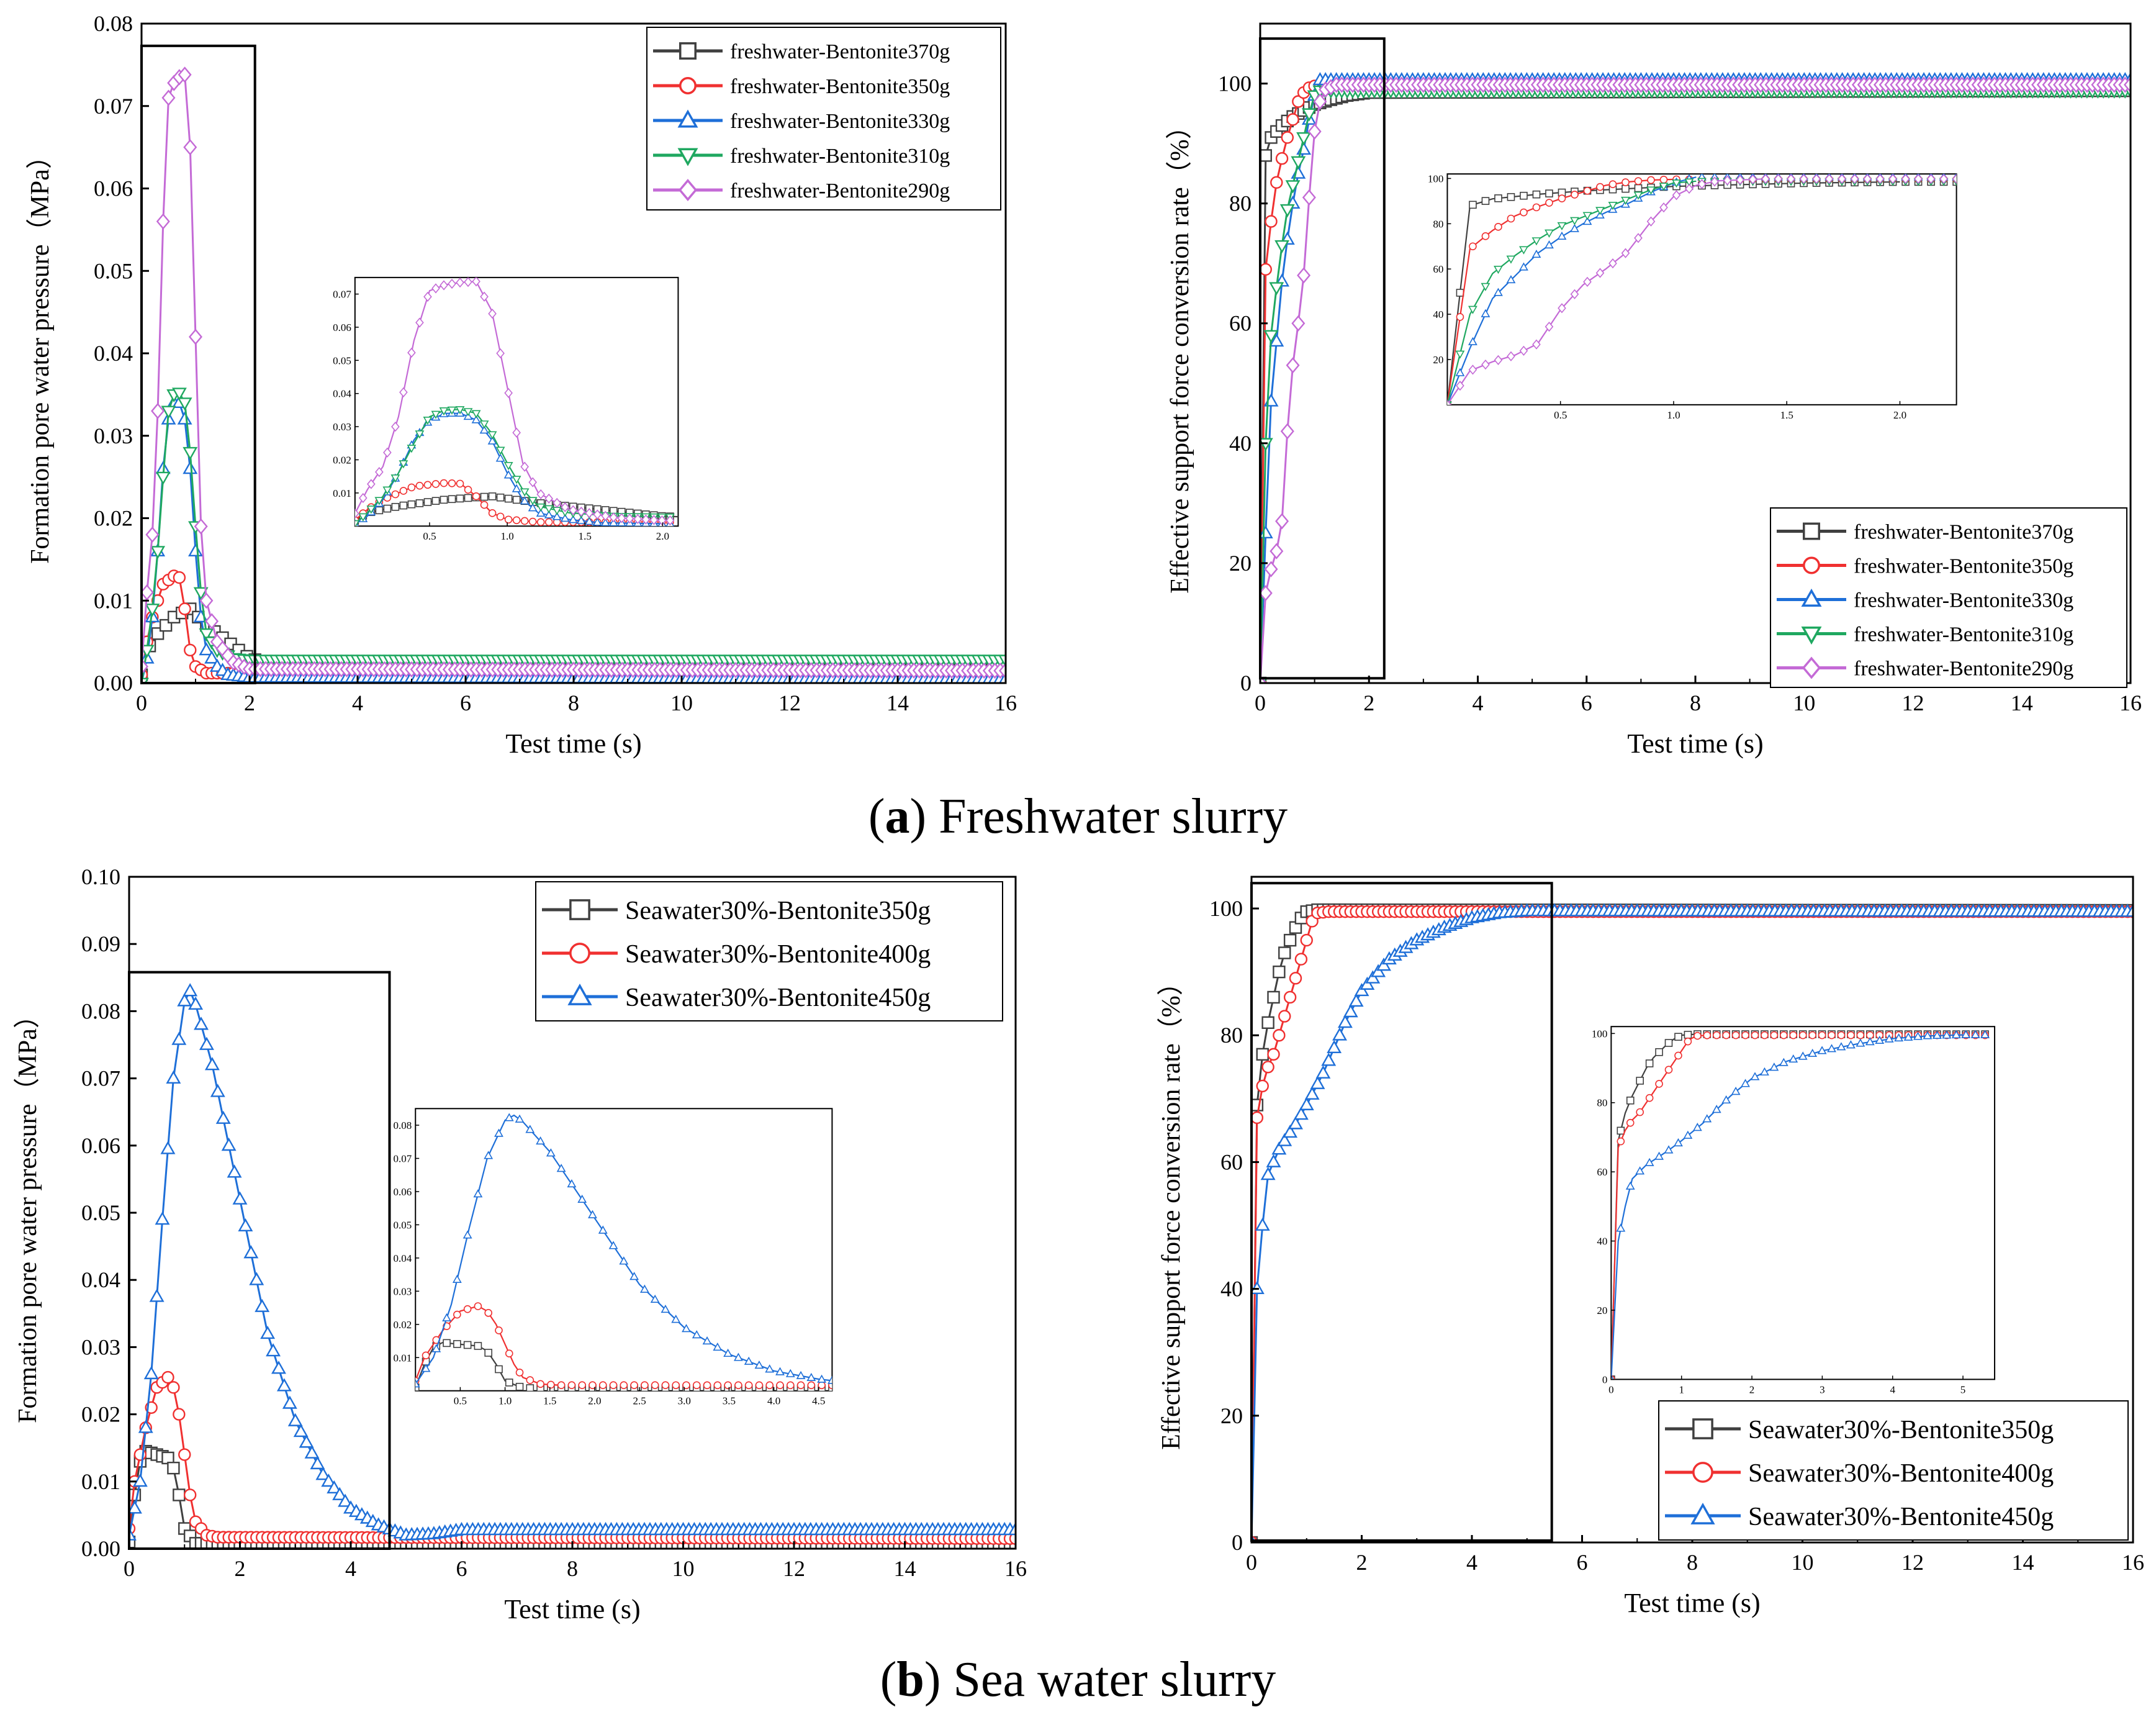 The width and height of the screenshot is (2156, 1730). I want to click on b-left-inset-xtick-label: 1.5, so click(549, 1401).